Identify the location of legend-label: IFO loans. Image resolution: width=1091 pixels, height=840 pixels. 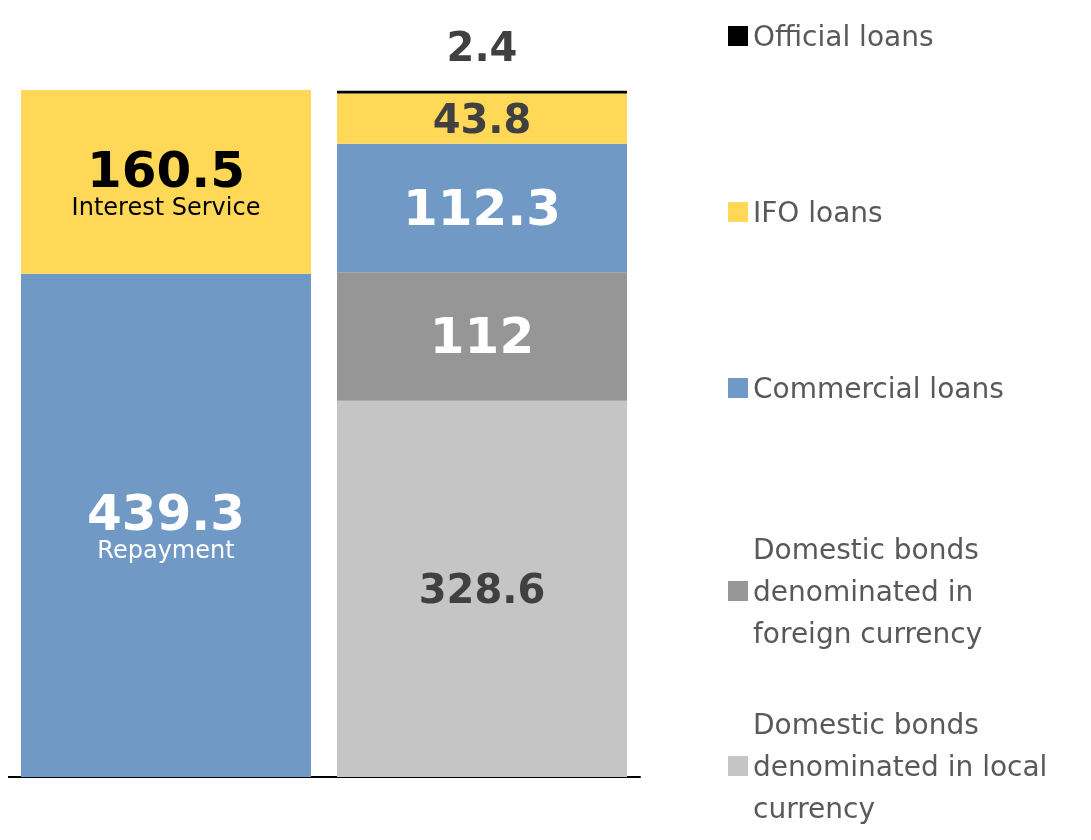
(818, 212).